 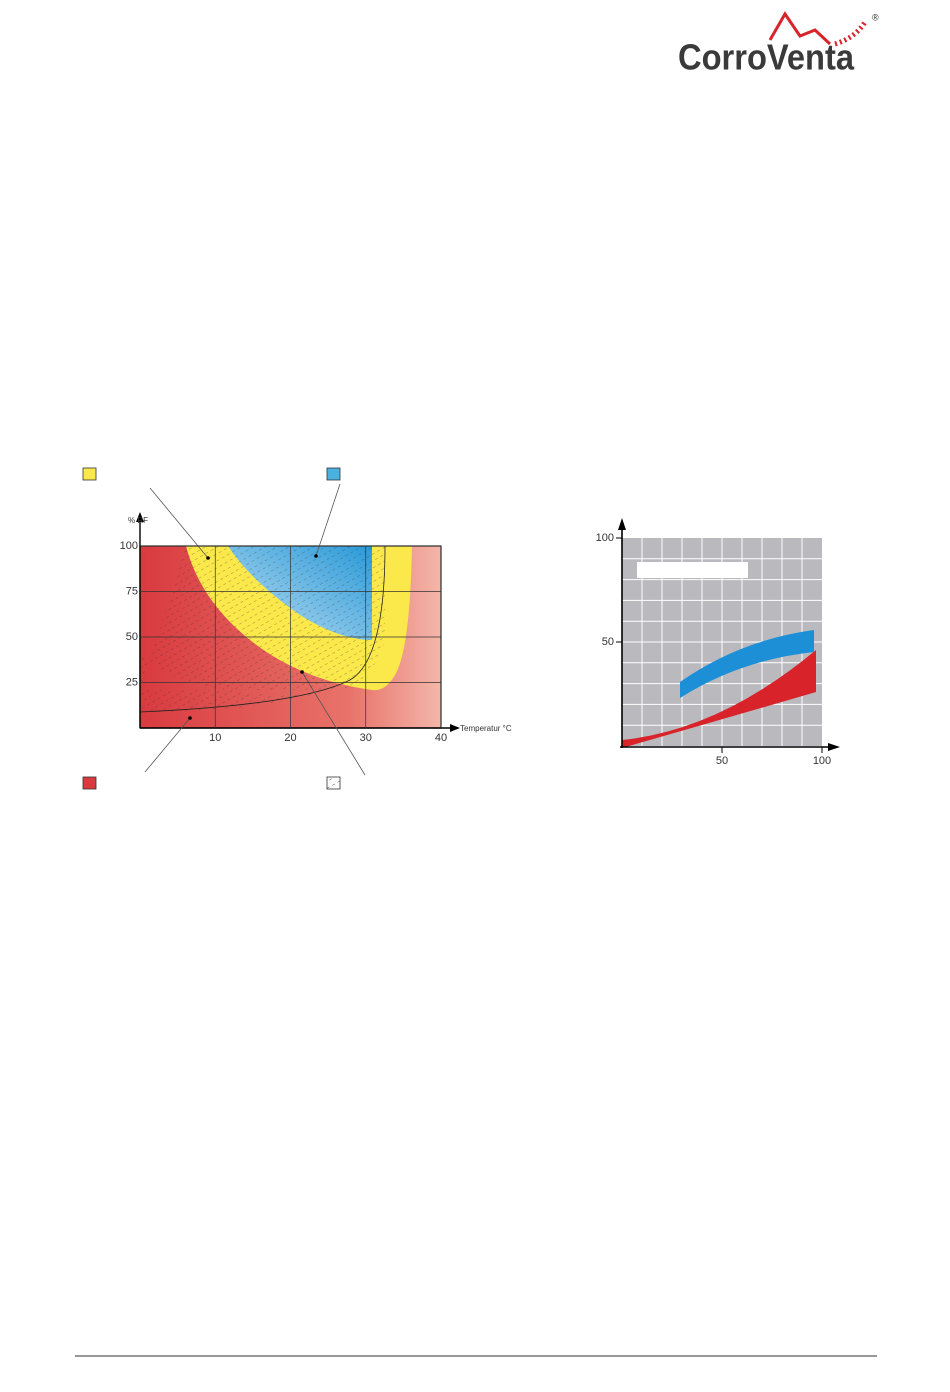 What do you see at coordinates (692, 570) in the screenshot?
I see `label-box` at bounding box center [692, 570].